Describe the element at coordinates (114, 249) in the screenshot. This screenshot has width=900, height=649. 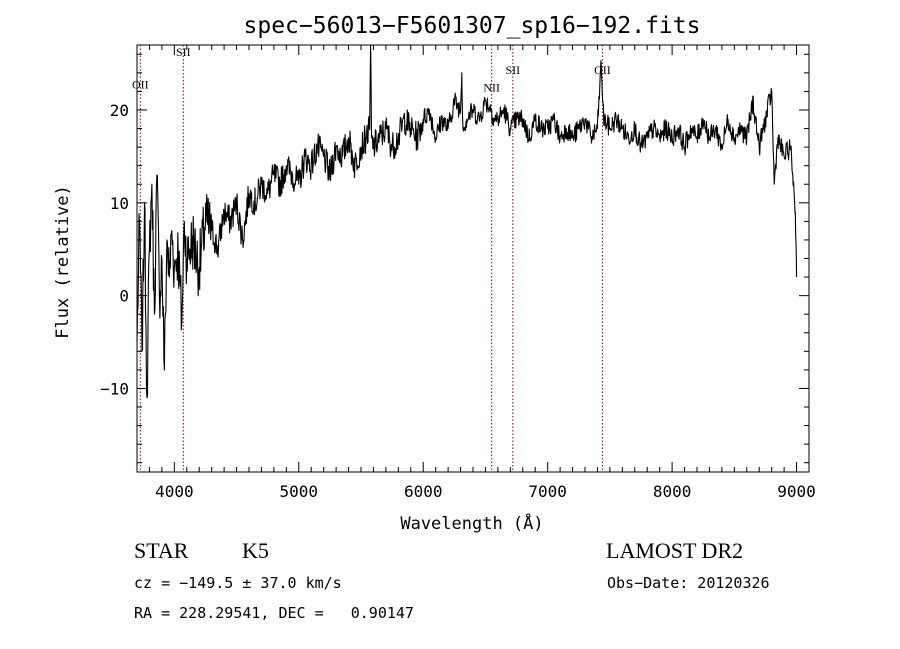
I see `y-tick-labels: −10 0 10 20` at that location.